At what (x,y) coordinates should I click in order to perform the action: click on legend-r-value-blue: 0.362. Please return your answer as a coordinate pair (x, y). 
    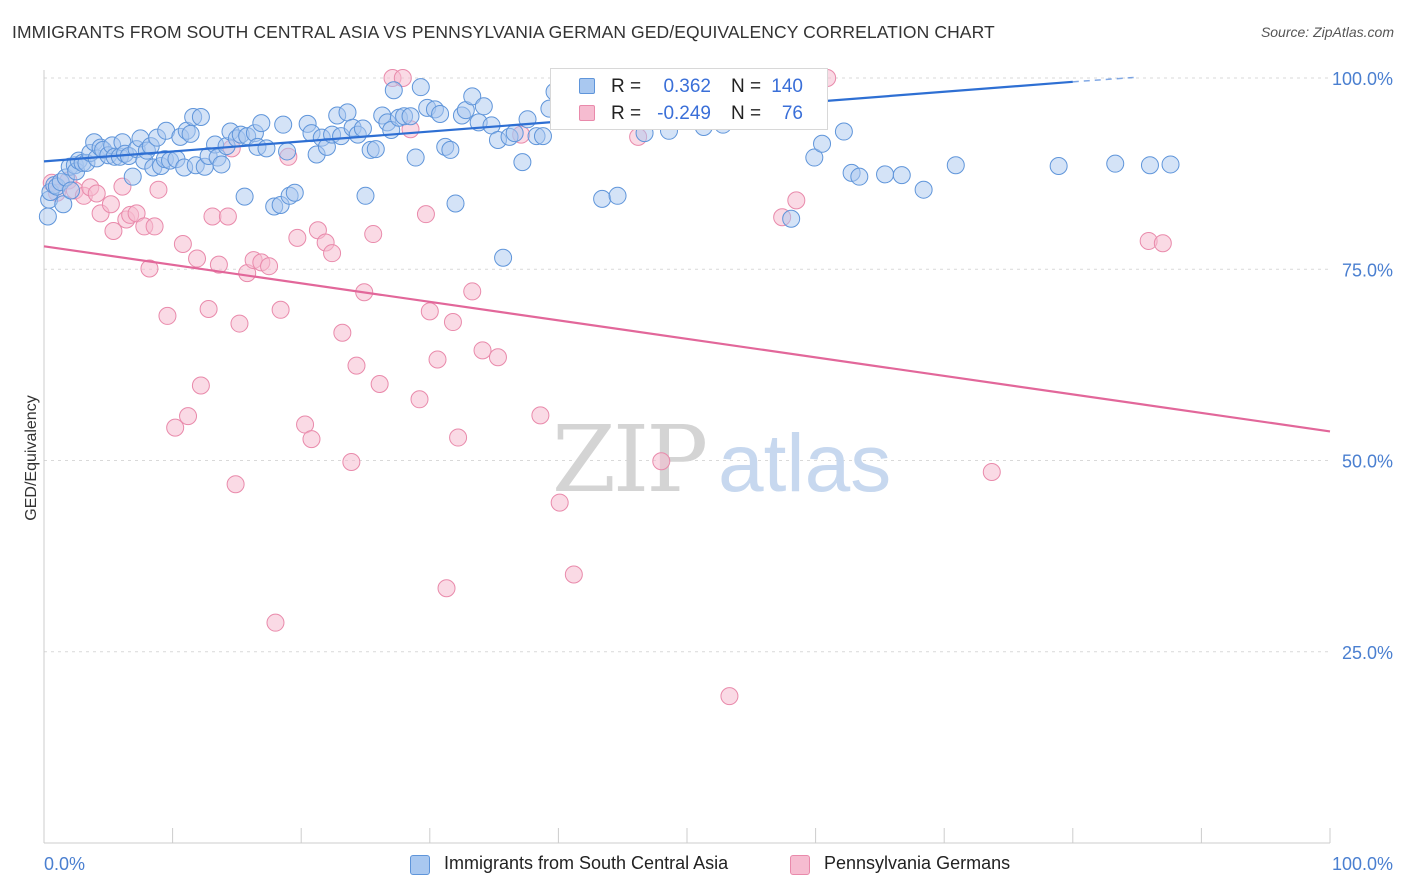
    Looking at the image, I should click on (687, 86).